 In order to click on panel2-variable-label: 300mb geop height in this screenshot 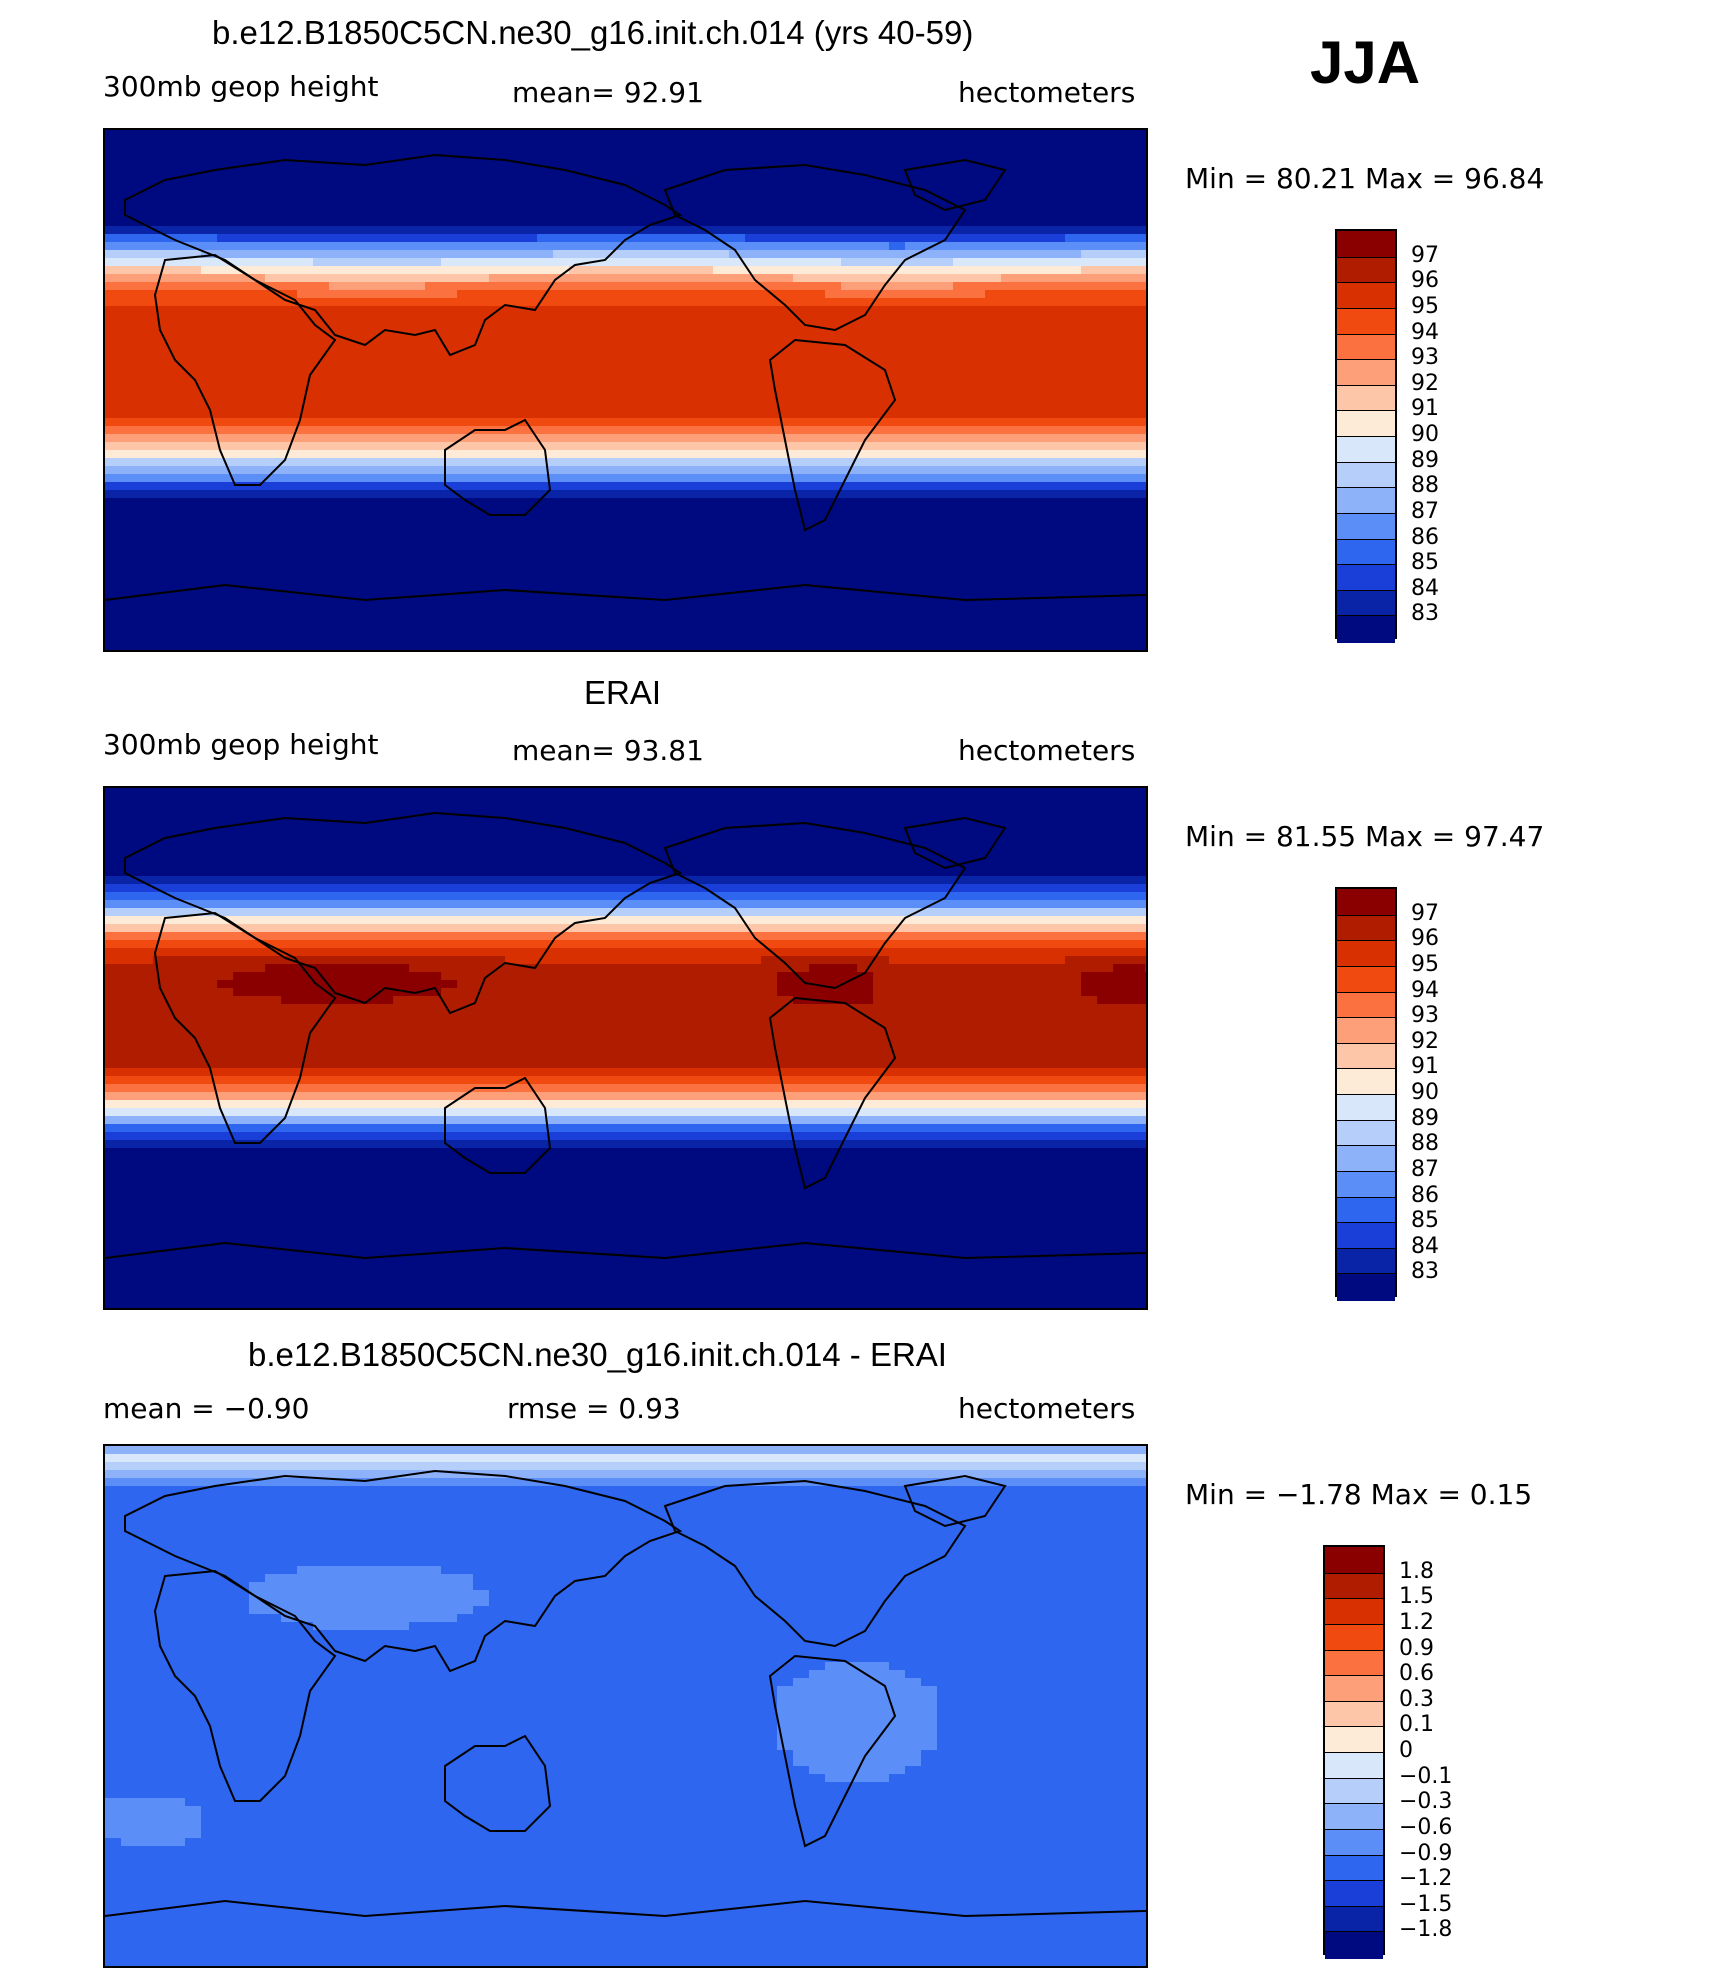, I will do `click(241, 744)`.